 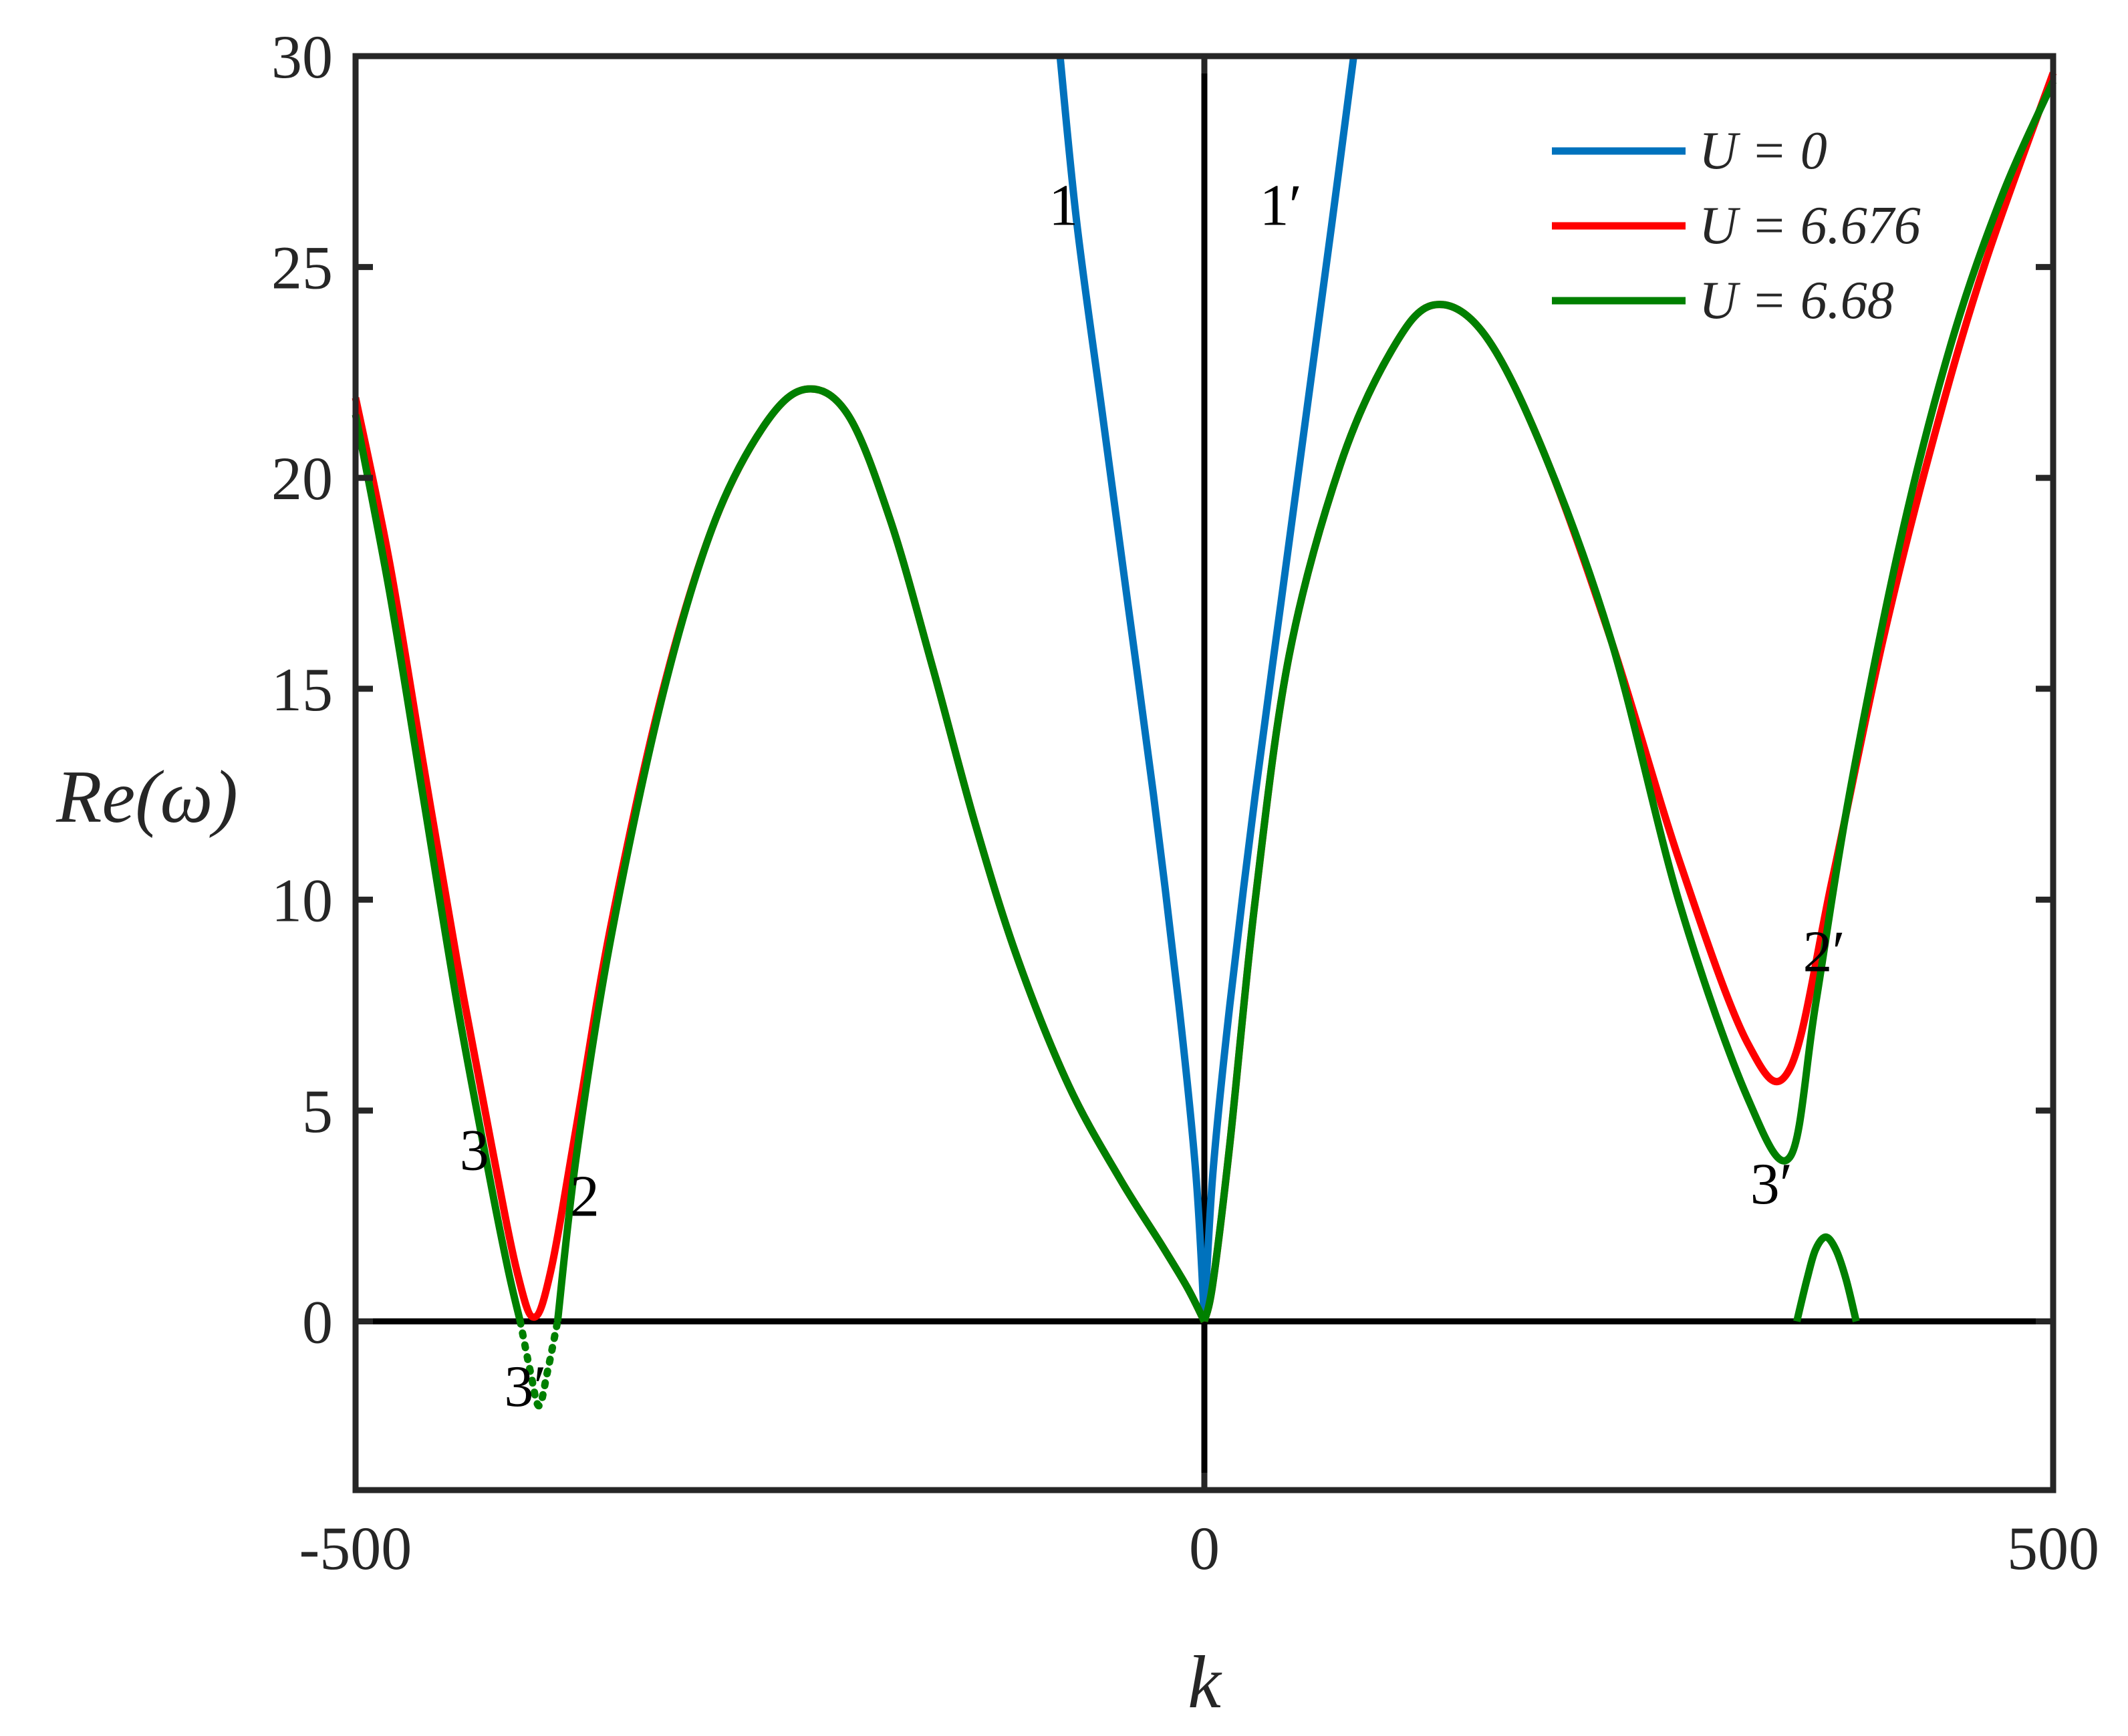 I want to click on x-tick-label: 0, so click(x=1205, y=1548).